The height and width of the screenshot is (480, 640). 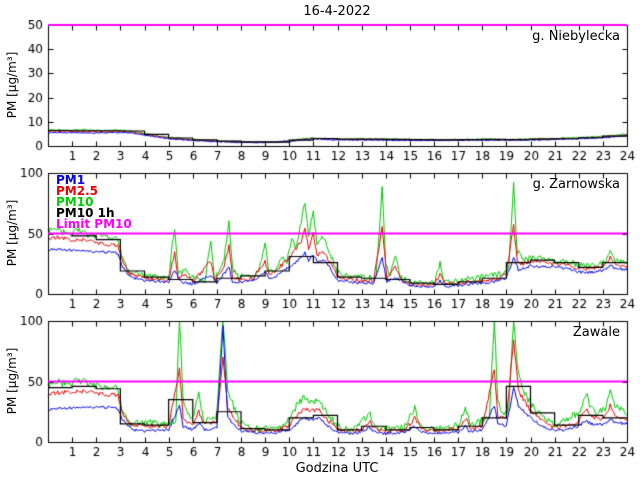 I want to click on station-label-niebylecka: g. Niebylecka, so click(x=576, y=36).